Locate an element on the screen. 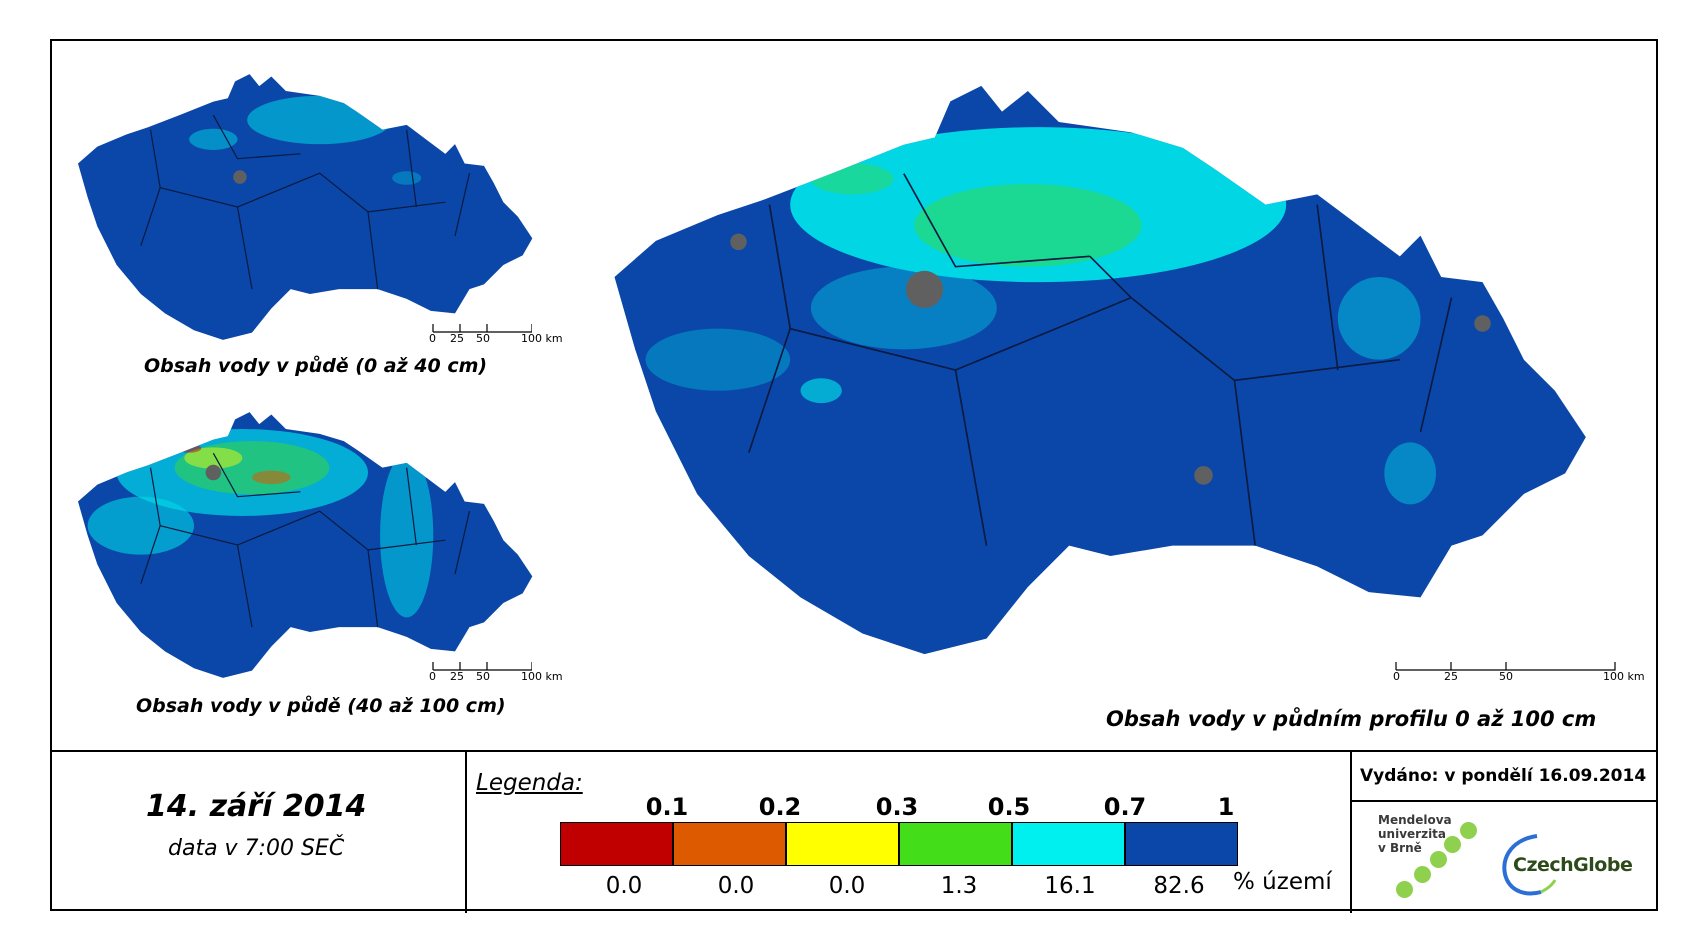 The image size is (1700, 950). legend-threshold: 0.1 is located at coordinates (667, 807).